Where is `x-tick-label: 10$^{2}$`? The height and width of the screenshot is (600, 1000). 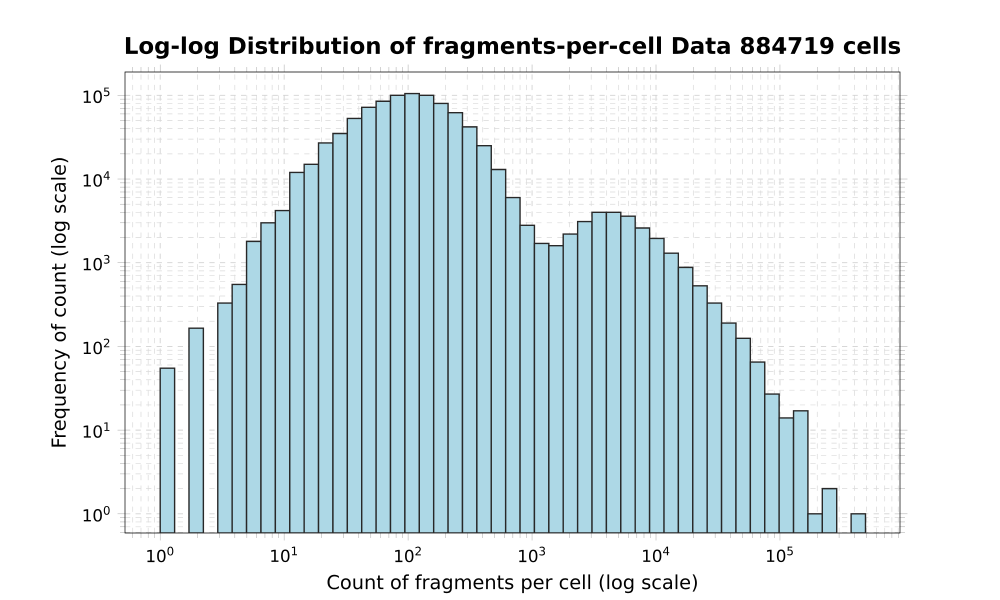 x-tick-label: 10$^{2}$ is located at coordinates (408, 554).